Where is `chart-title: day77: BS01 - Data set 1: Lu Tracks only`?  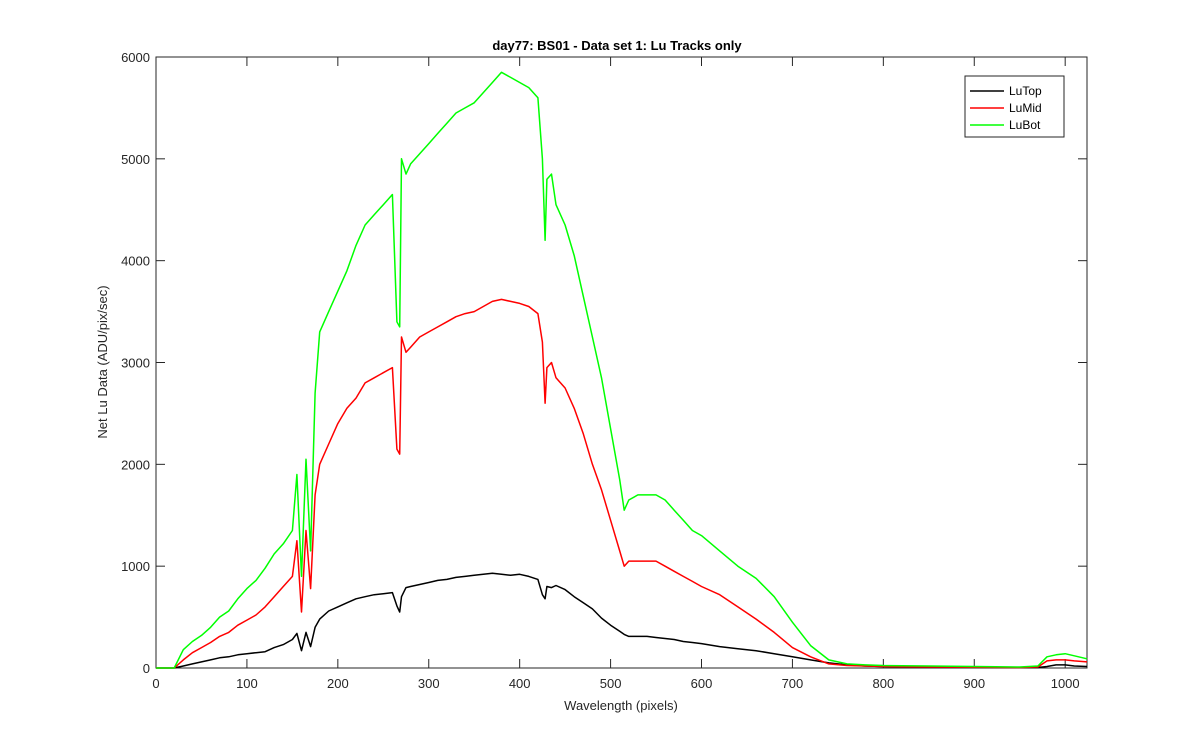 chart-title: day77: BS01 - Data set 1: Lu Tracks only is located at coordinates (617, 45).